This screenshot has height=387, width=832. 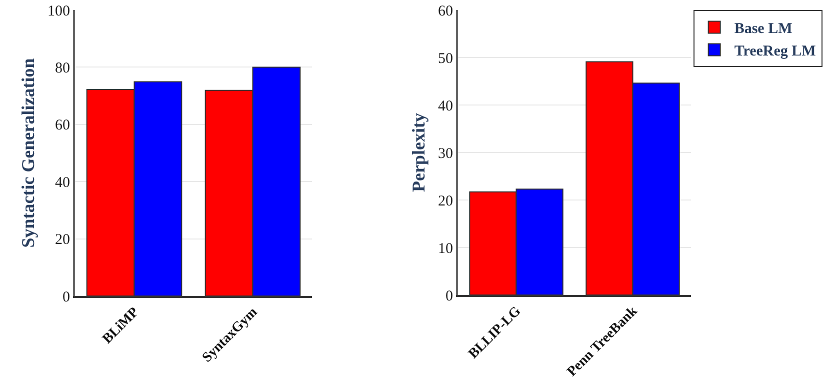 I want to click on y-axis-title: Perplexity, so click(x=418, y=152).